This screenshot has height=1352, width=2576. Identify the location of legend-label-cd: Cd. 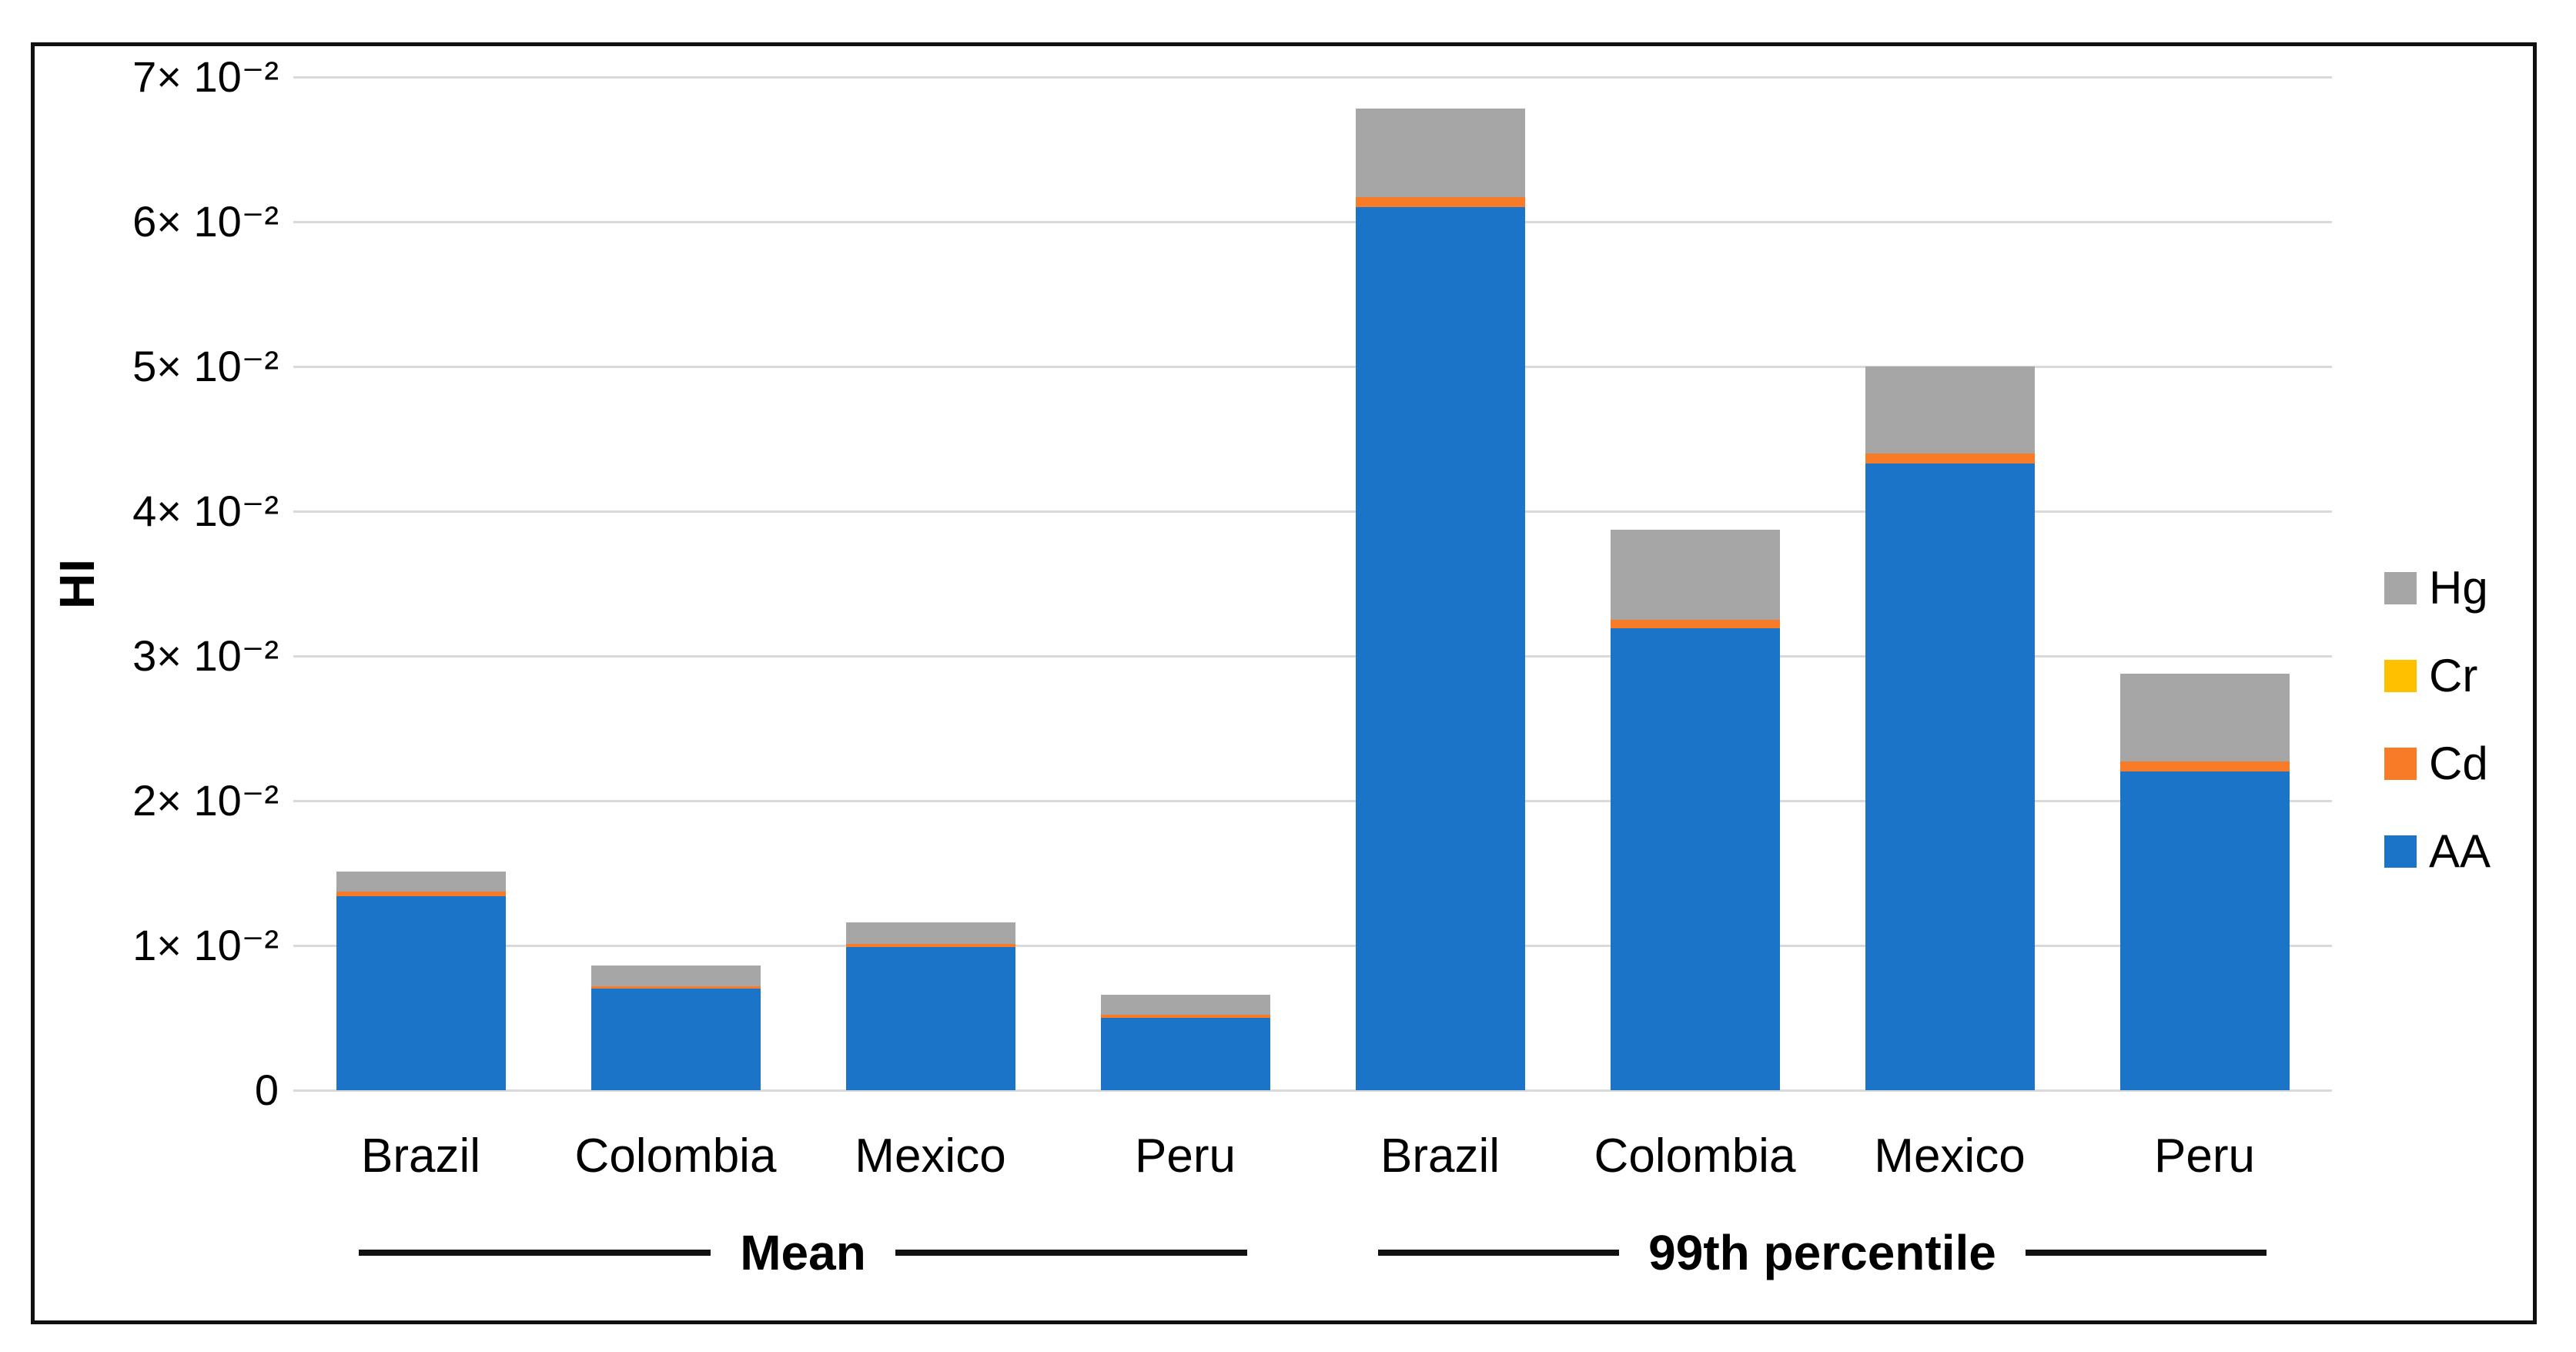
(2458, 764).